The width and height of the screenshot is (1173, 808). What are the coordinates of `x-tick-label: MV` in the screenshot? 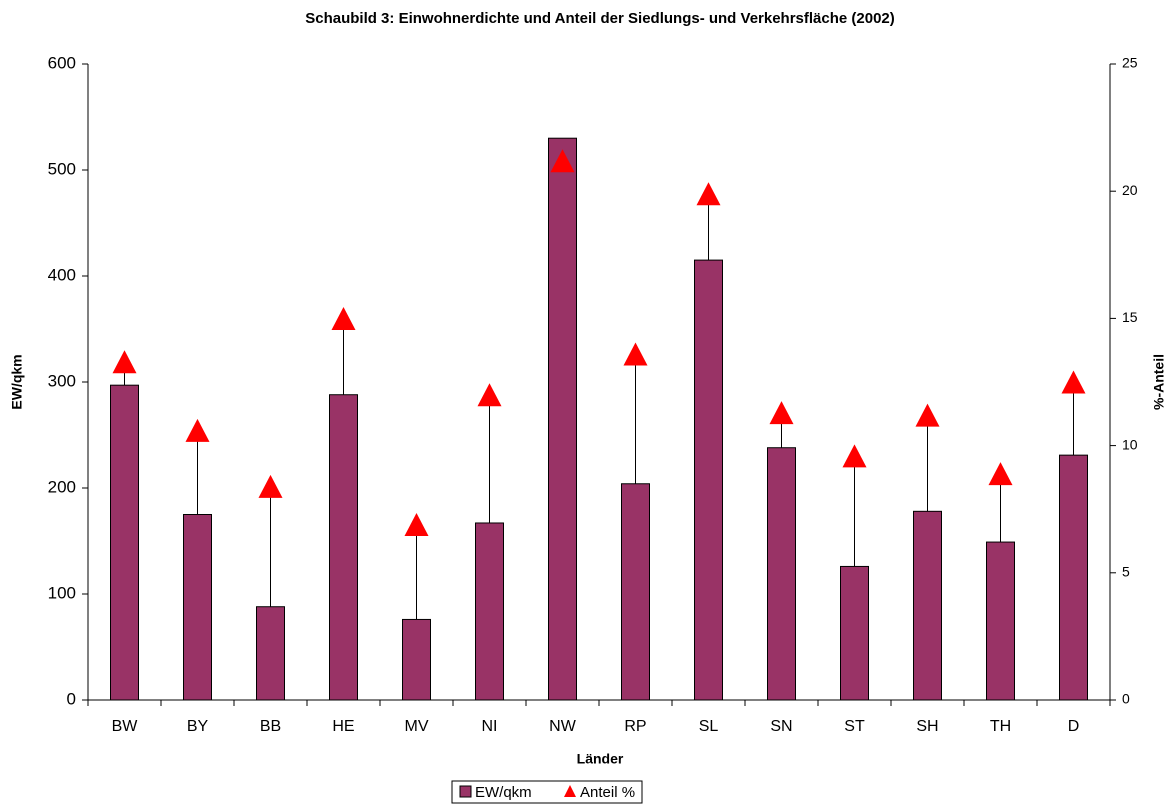 It's located at (417, 726).